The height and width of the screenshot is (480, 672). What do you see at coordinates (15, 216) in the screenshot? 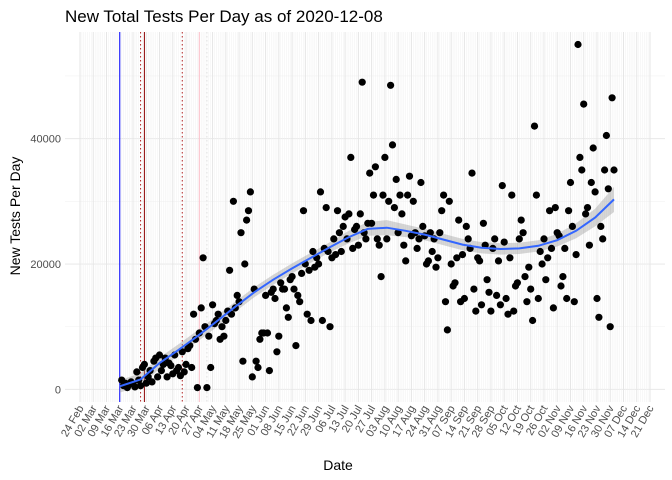
I see `y-axis-title: New Tests Per Day` at bounding box center [15, 216].